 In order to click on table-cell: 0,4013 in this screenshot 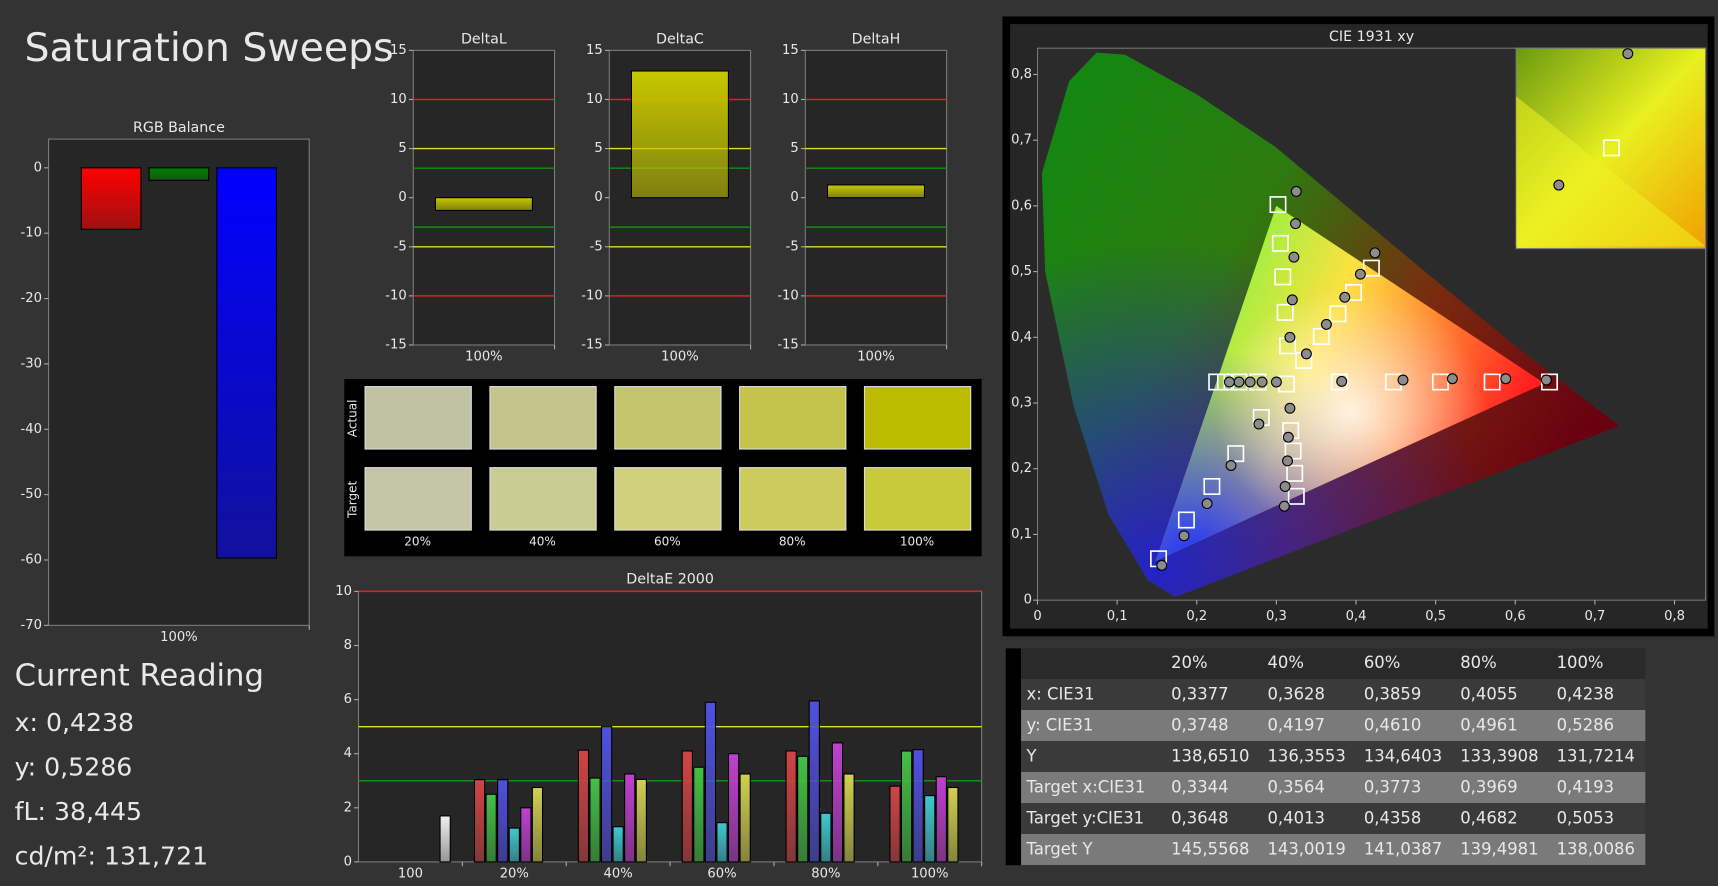, I will do `click(1296, 817)`.